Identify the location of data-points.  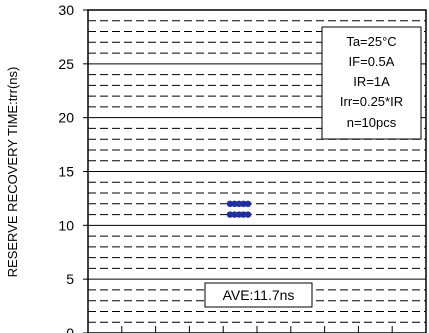
(239, 209).